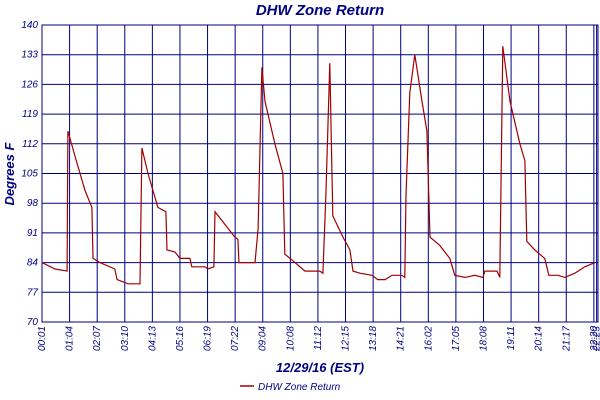  Describe the element at coordinates (29, 25) in the screenshot. I see `y-tick-label: 140` at that location.